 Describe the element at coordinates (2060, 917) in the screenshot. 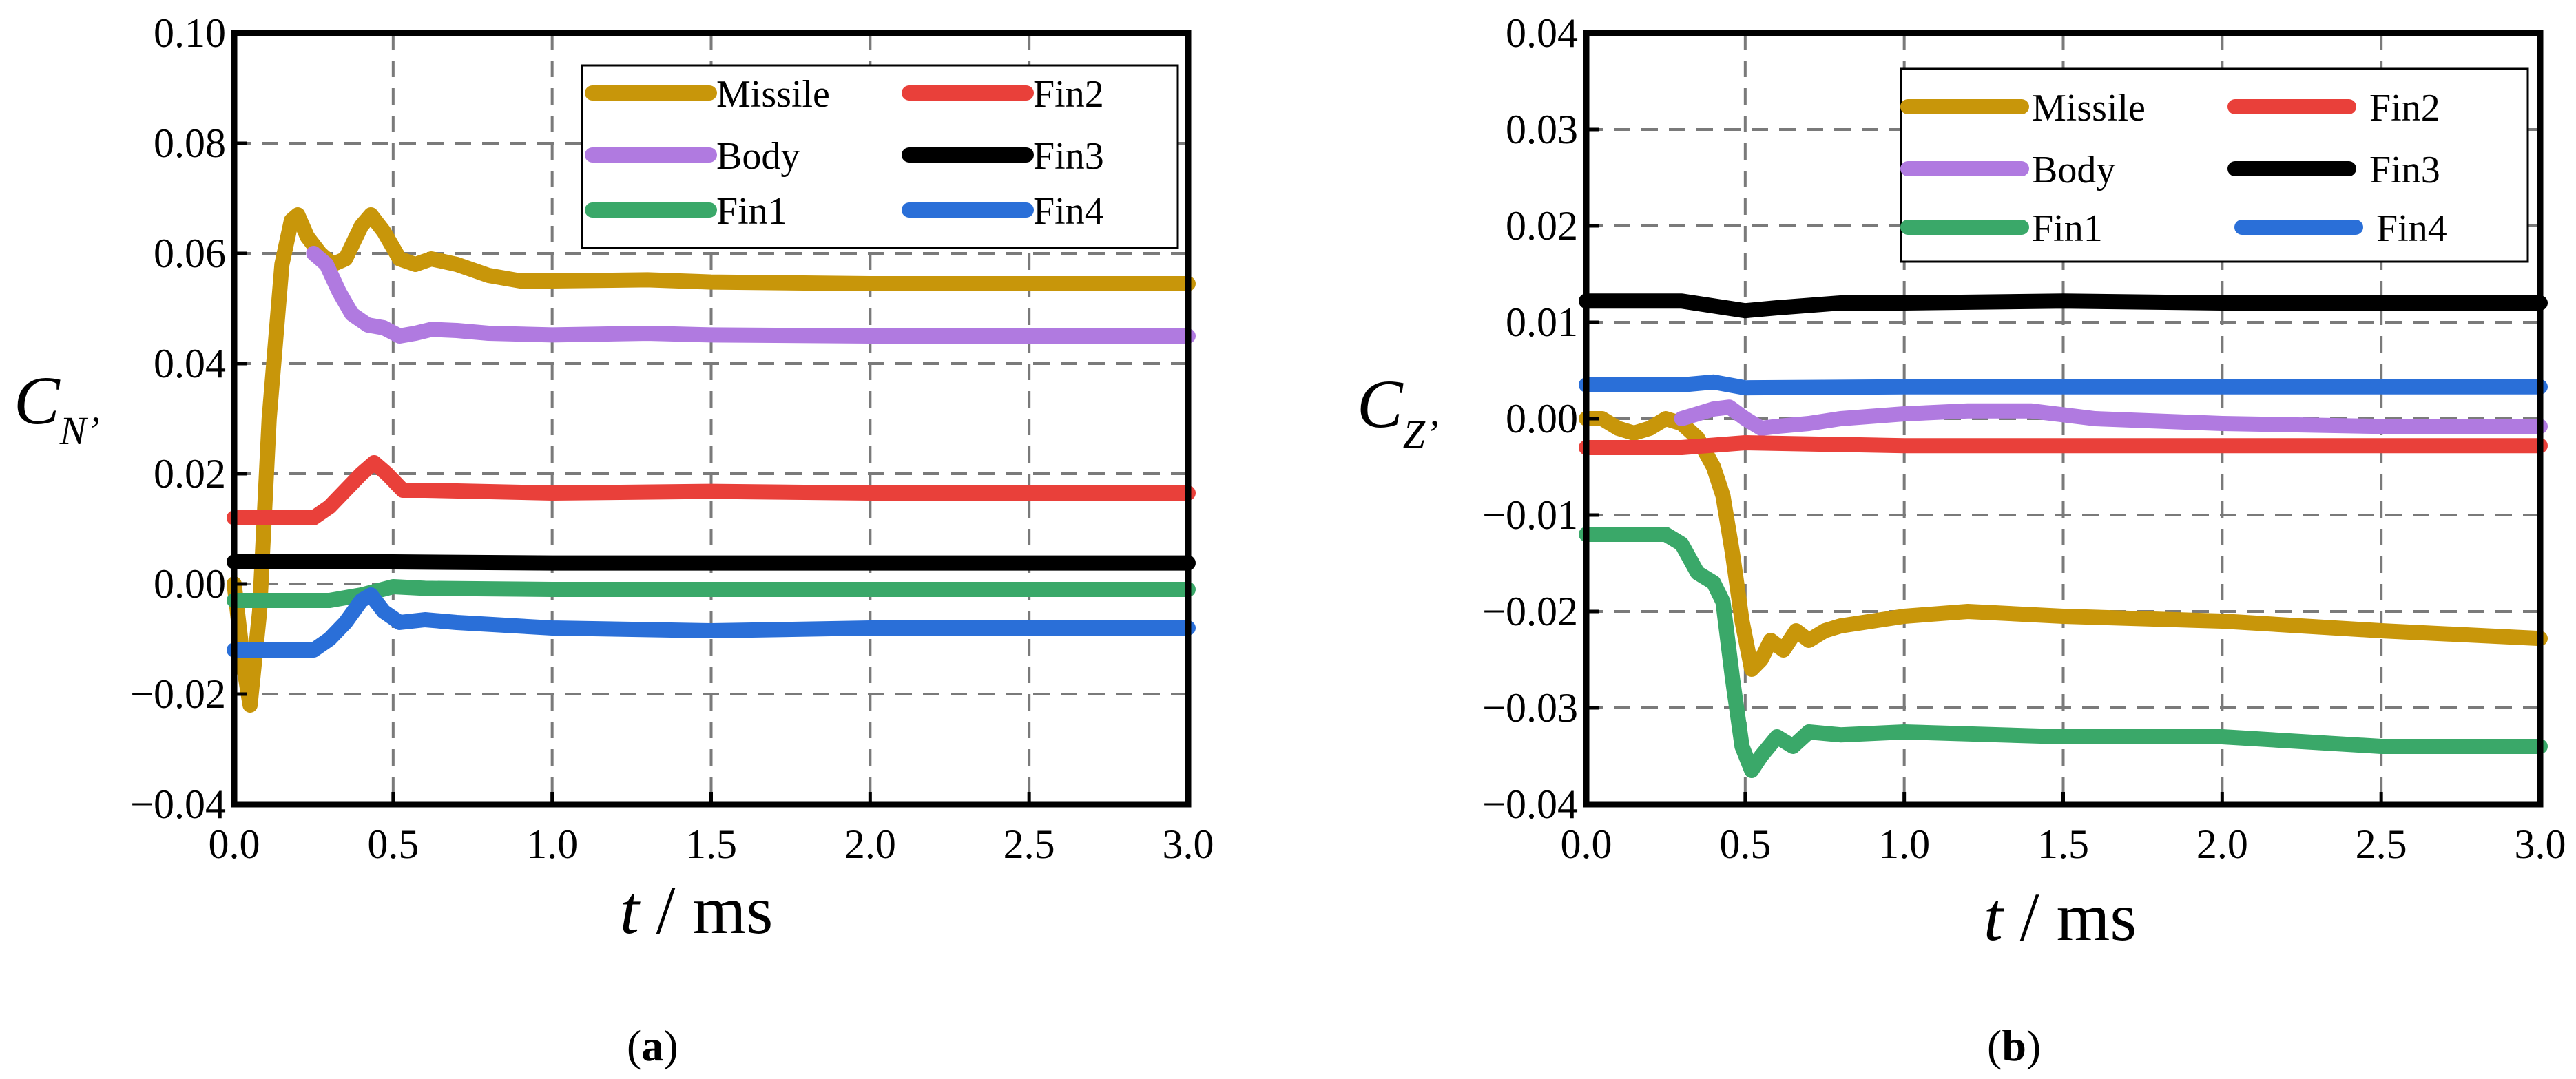

I see `xlabel-b: t / ms` at that location.